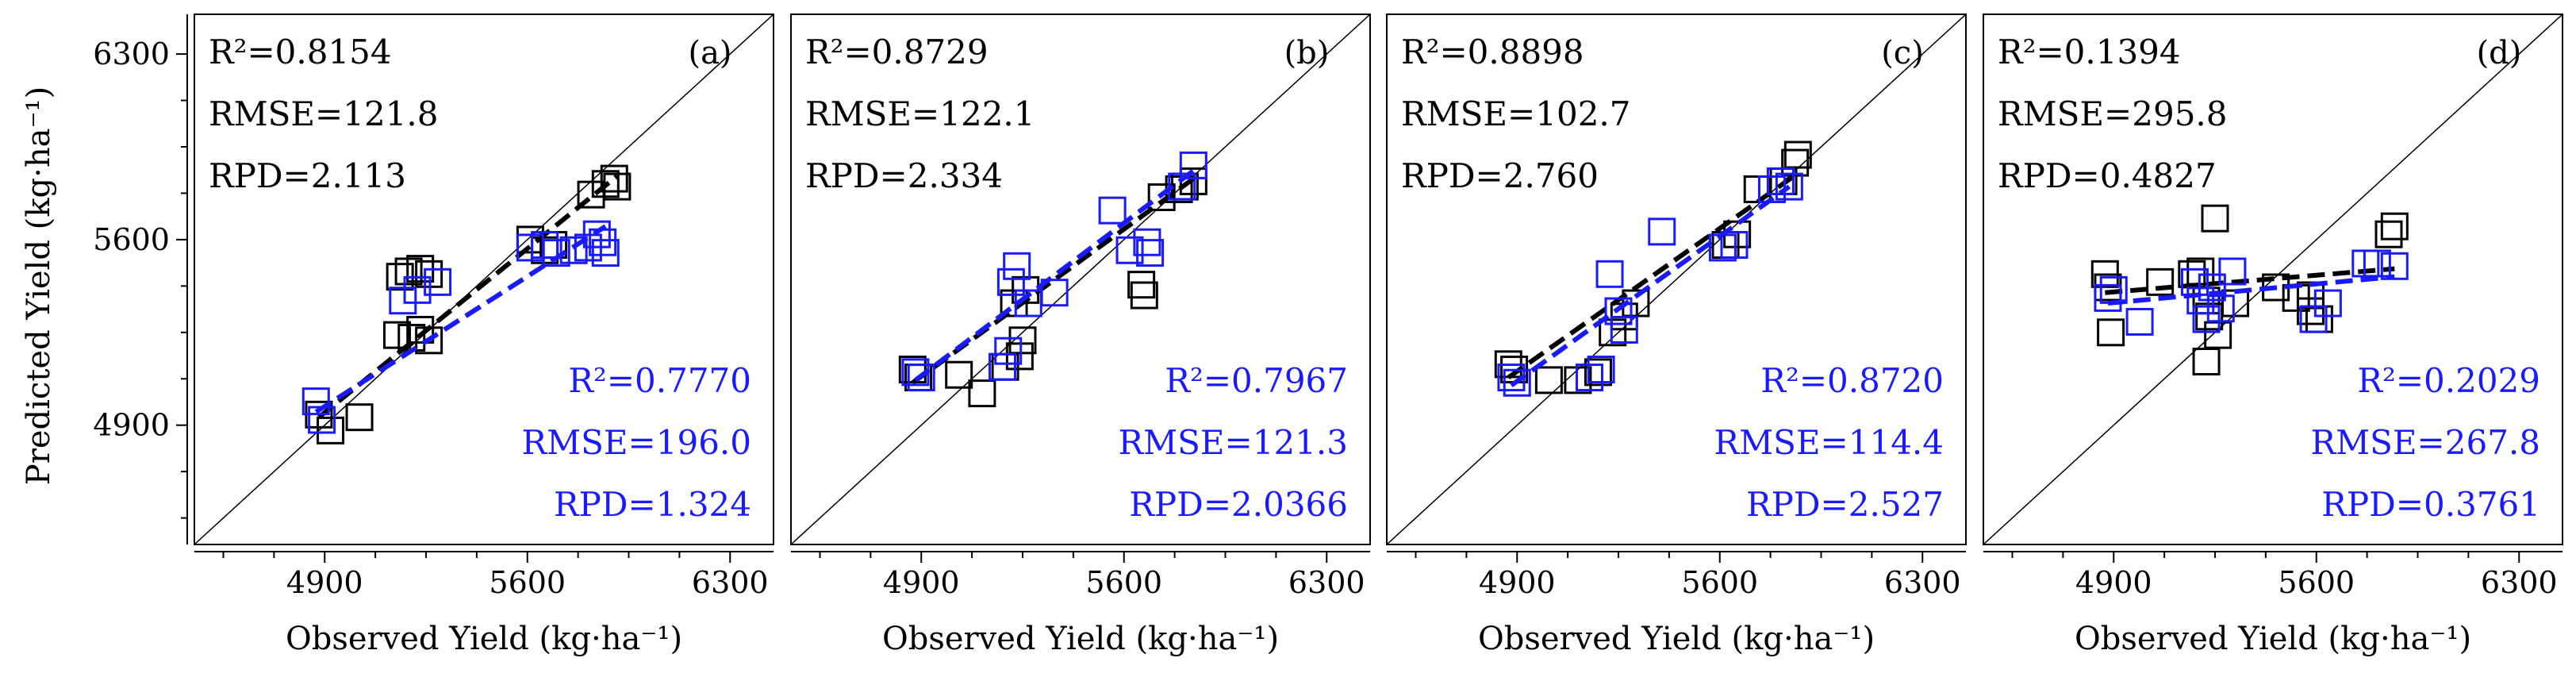 Image resolution: width=2576 pixels, height=681 pixels. I want to click on stat-black-r2: R²=0.1394, so click(2089, 52).